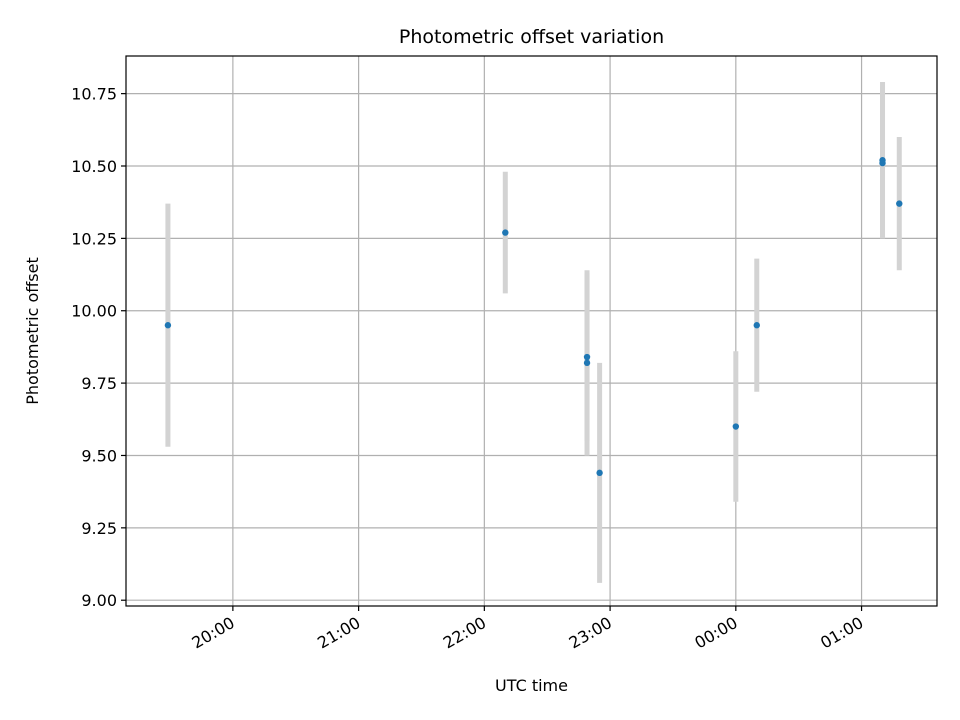 The image size is (960, 720). Describe the element at coordinates (99, 455) in the screenshot. I see `y-tick-label: 9.50` at that location.